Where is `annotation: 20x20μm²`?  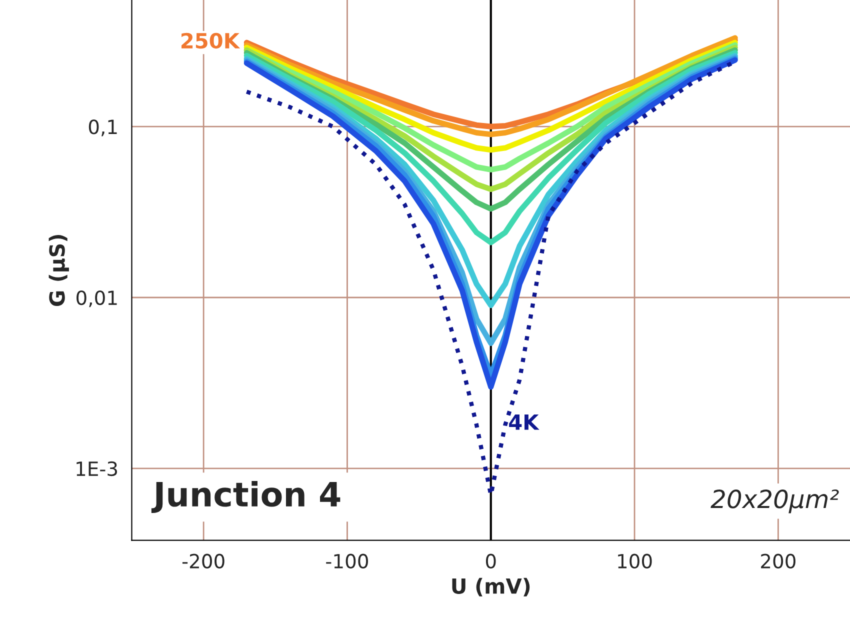 annotation: 20x20μm² is located at coordinates (774, 502).